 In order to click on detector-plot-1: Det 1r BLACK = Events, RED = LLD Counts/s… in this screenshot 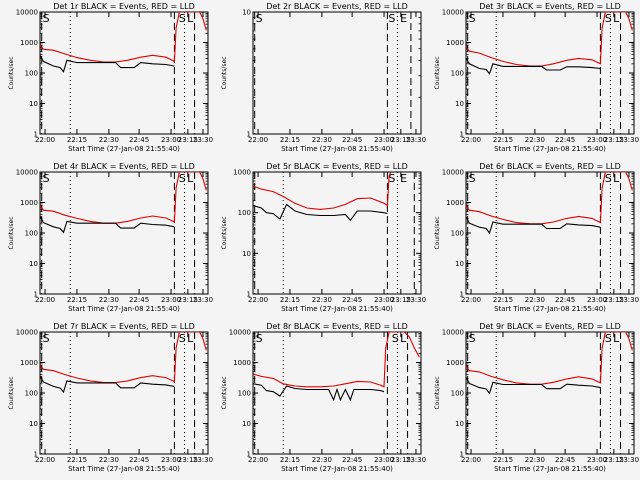, I will do `click(110, 77)`.